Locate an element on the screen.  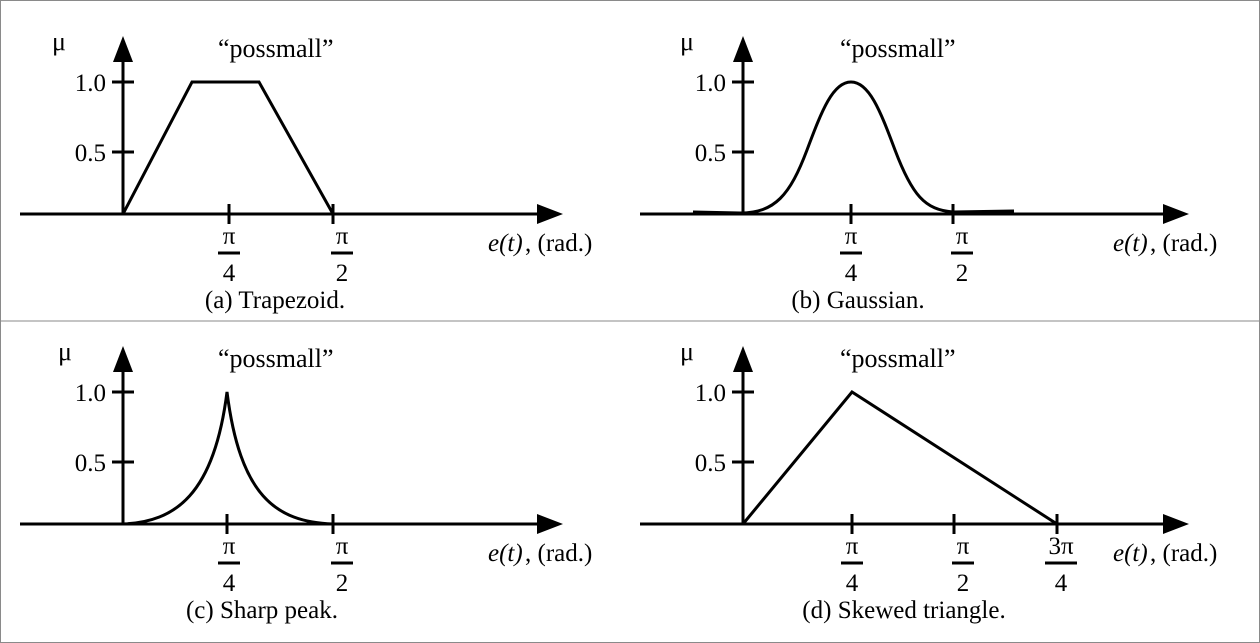
panel-caption: (a) Trapezoid. is located at coordinates (275, 300).